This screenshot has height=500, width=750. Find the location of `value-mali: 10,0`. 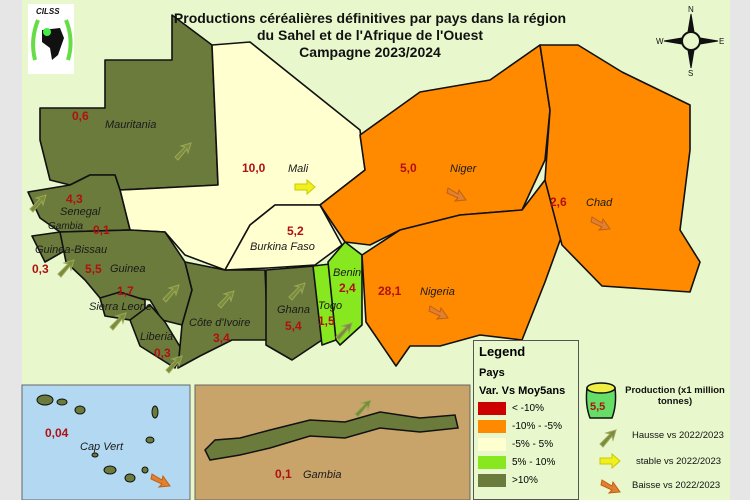

value-mali: 10,0 is located at coordinates (254, 168).